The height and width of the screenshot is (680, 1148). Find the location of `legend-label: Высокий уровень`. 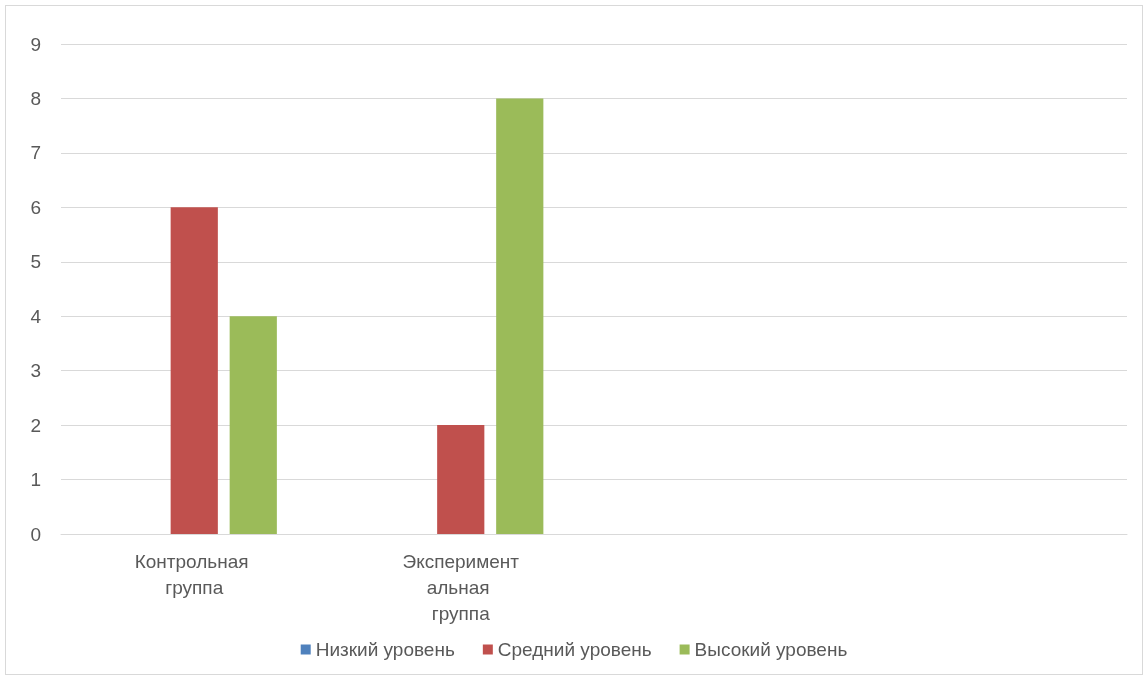

legend-label: Высокий уровень is located at coordinates (771, 649).